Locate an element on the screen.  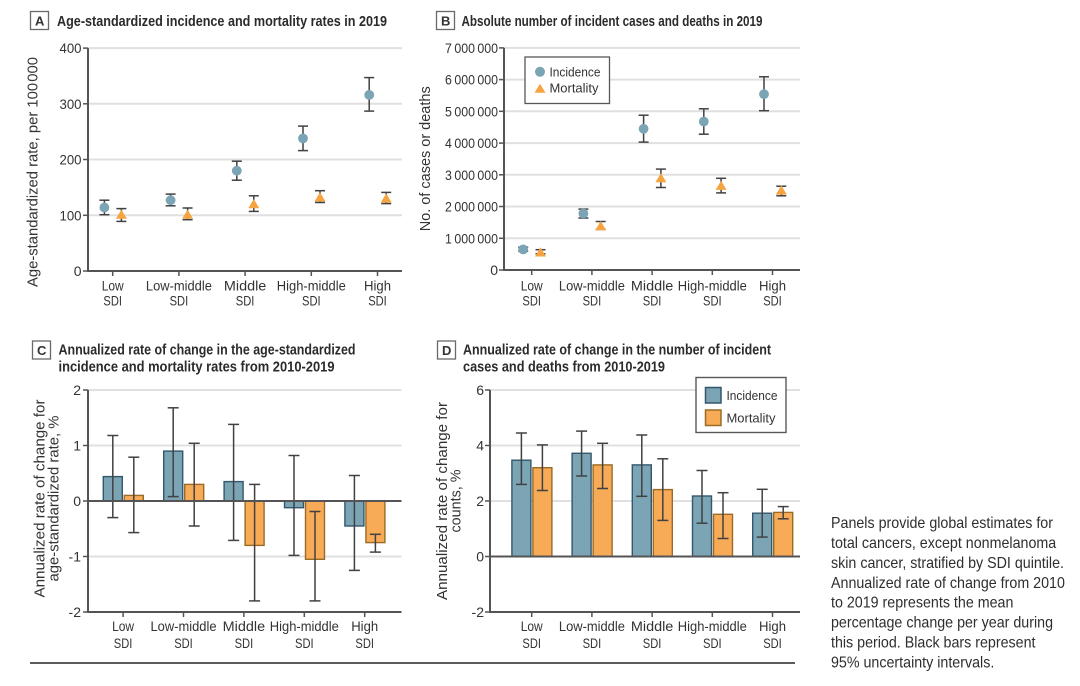
svg-text: No. of cases or deaths is located at coordinates (425, 158).